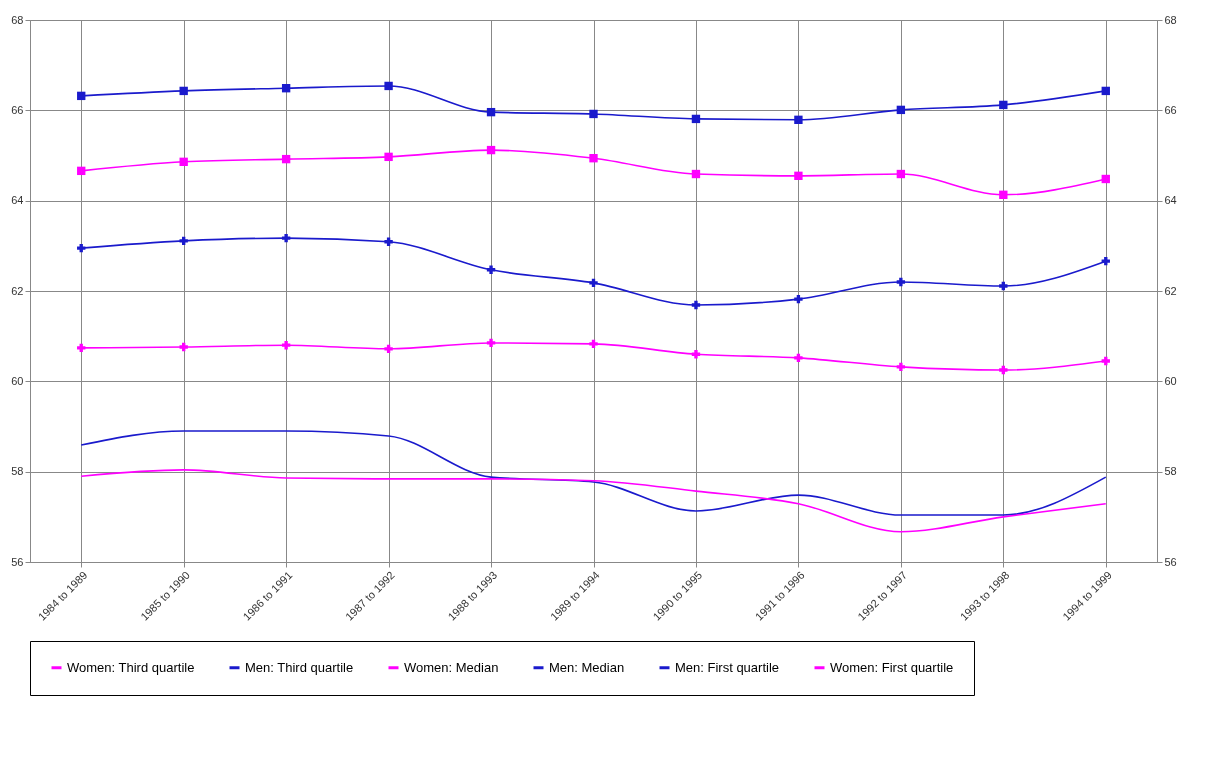  Describe the element at coordinates (587, 667) in the screenshot. I see `legend-label: Men: Median` at that location.